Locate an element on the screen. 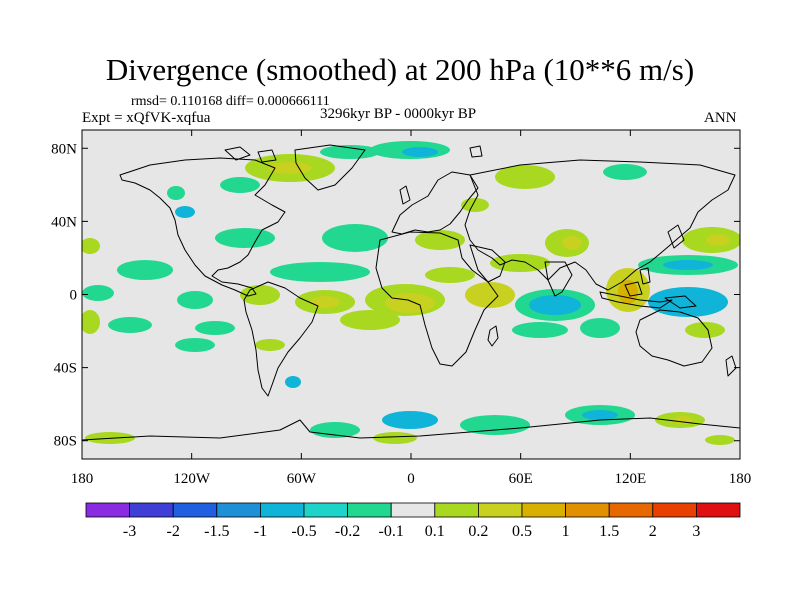  coastline-south-america is located at coordinates (281, 339).